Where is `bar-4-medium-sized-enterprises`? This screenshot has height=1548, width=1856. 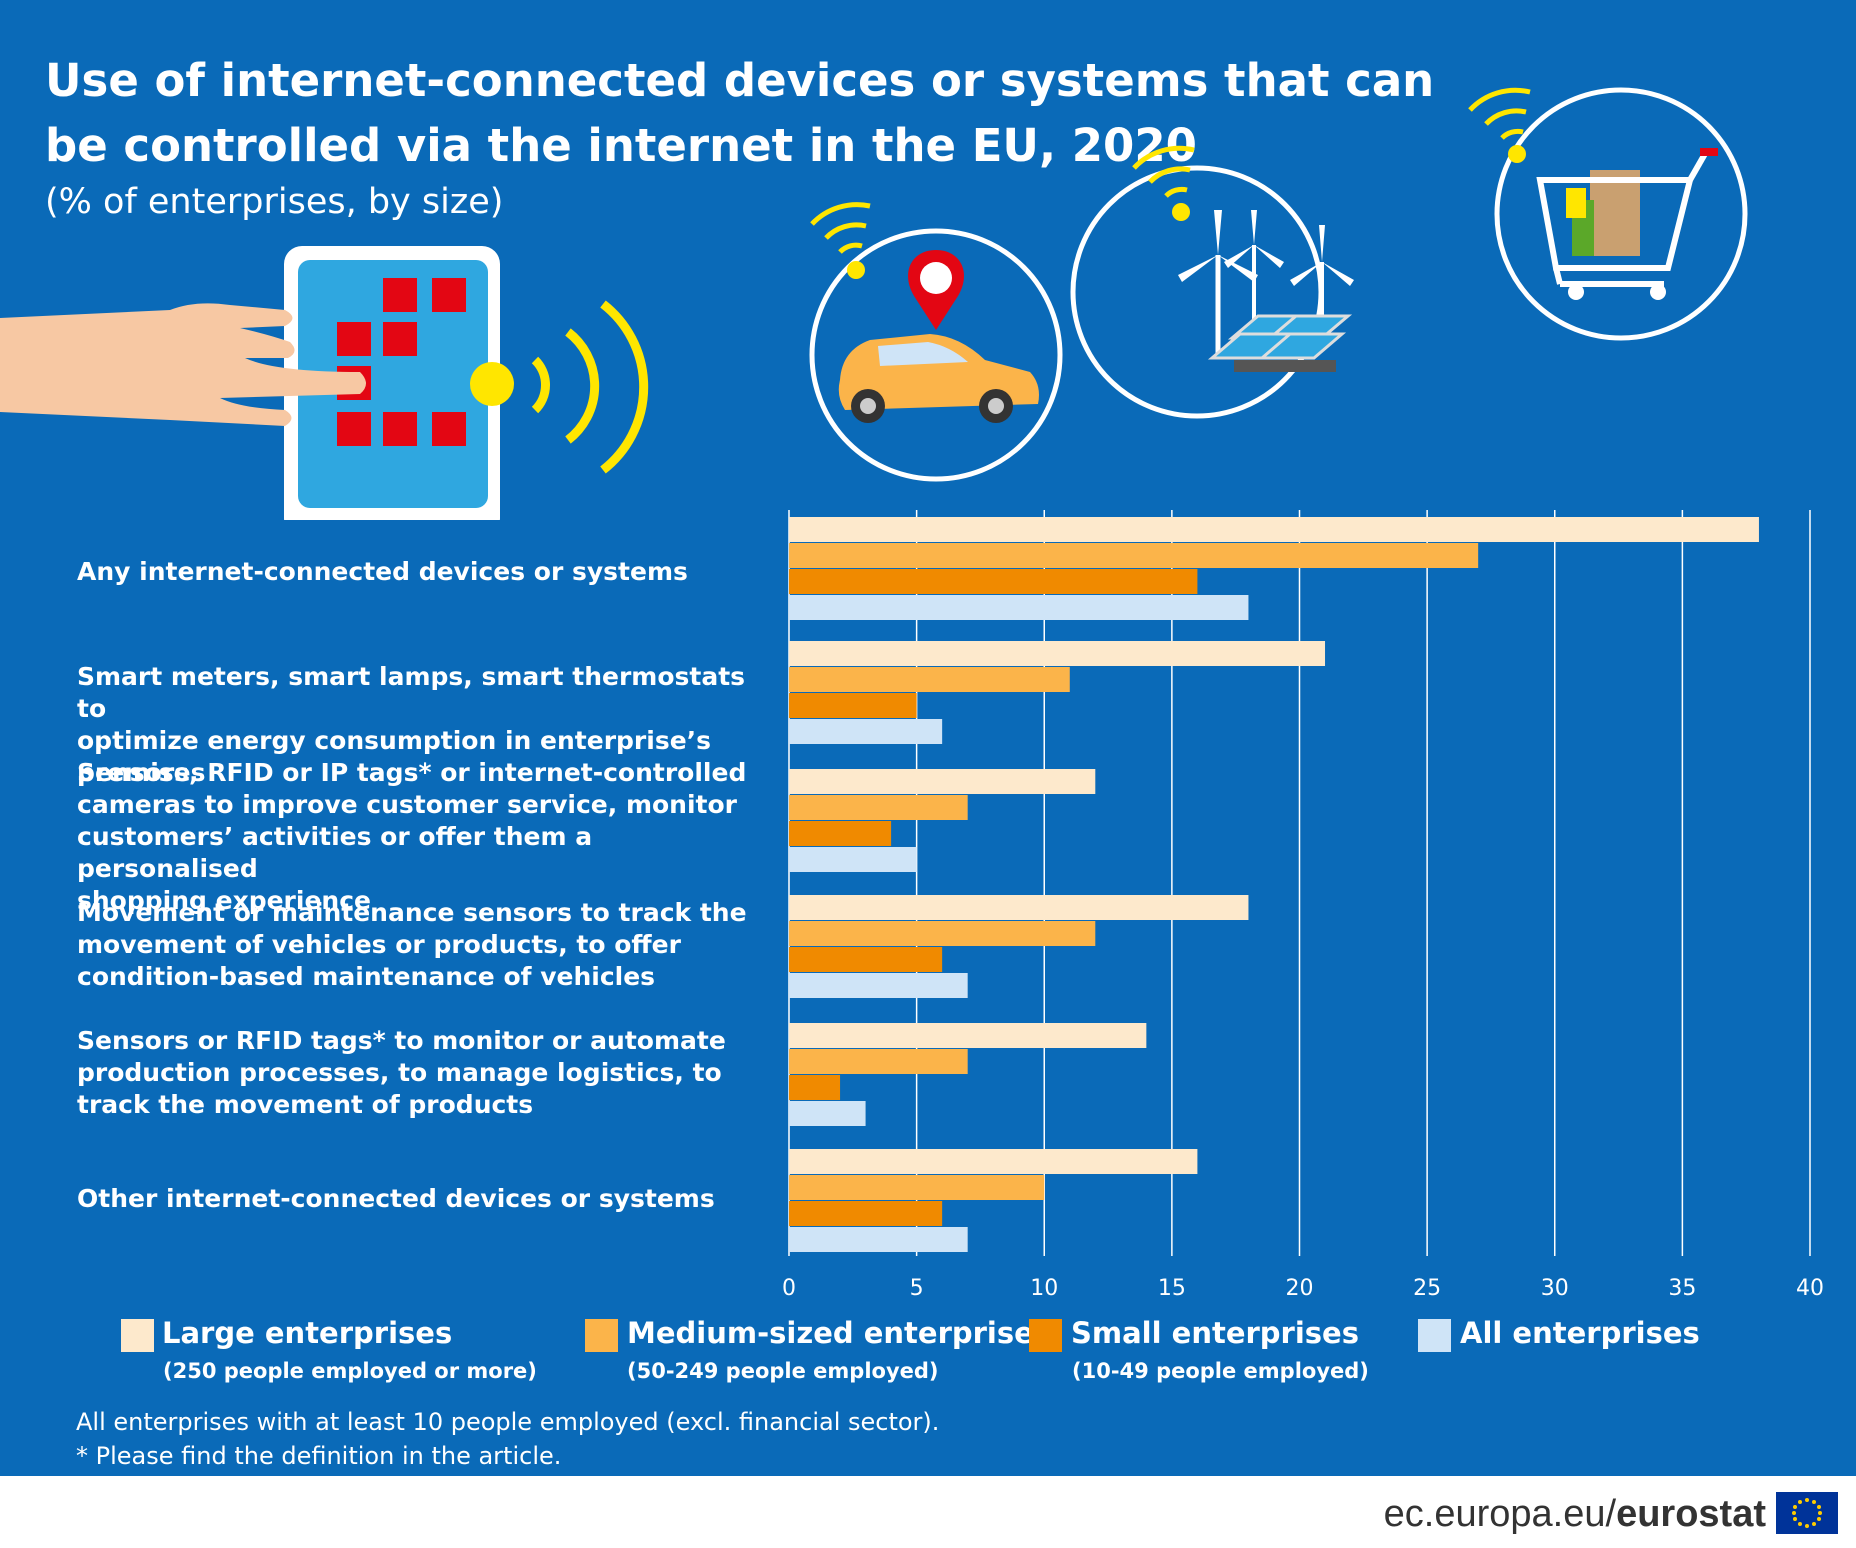
bar-4-medium-sized-enterprises is located at coordinates (942, 933).